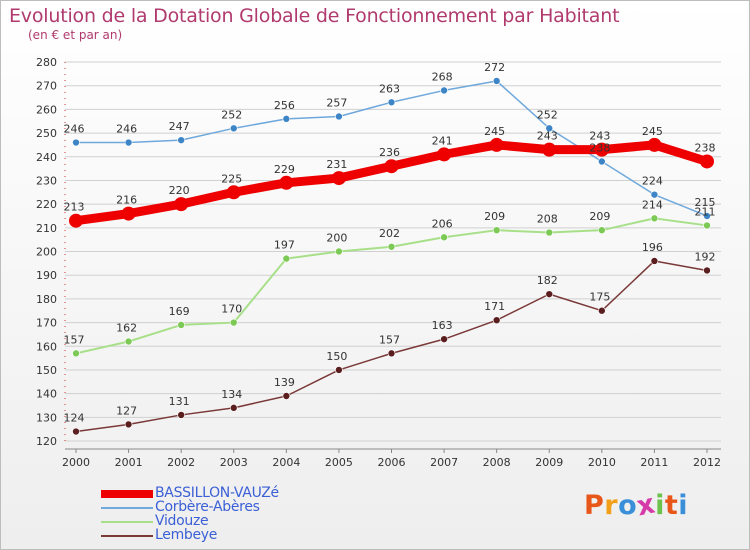 This screenshot has width=750, height=550. Describe the element at coordinates (336, 238) in the screenshot. I see `data-label: 200` at that location.